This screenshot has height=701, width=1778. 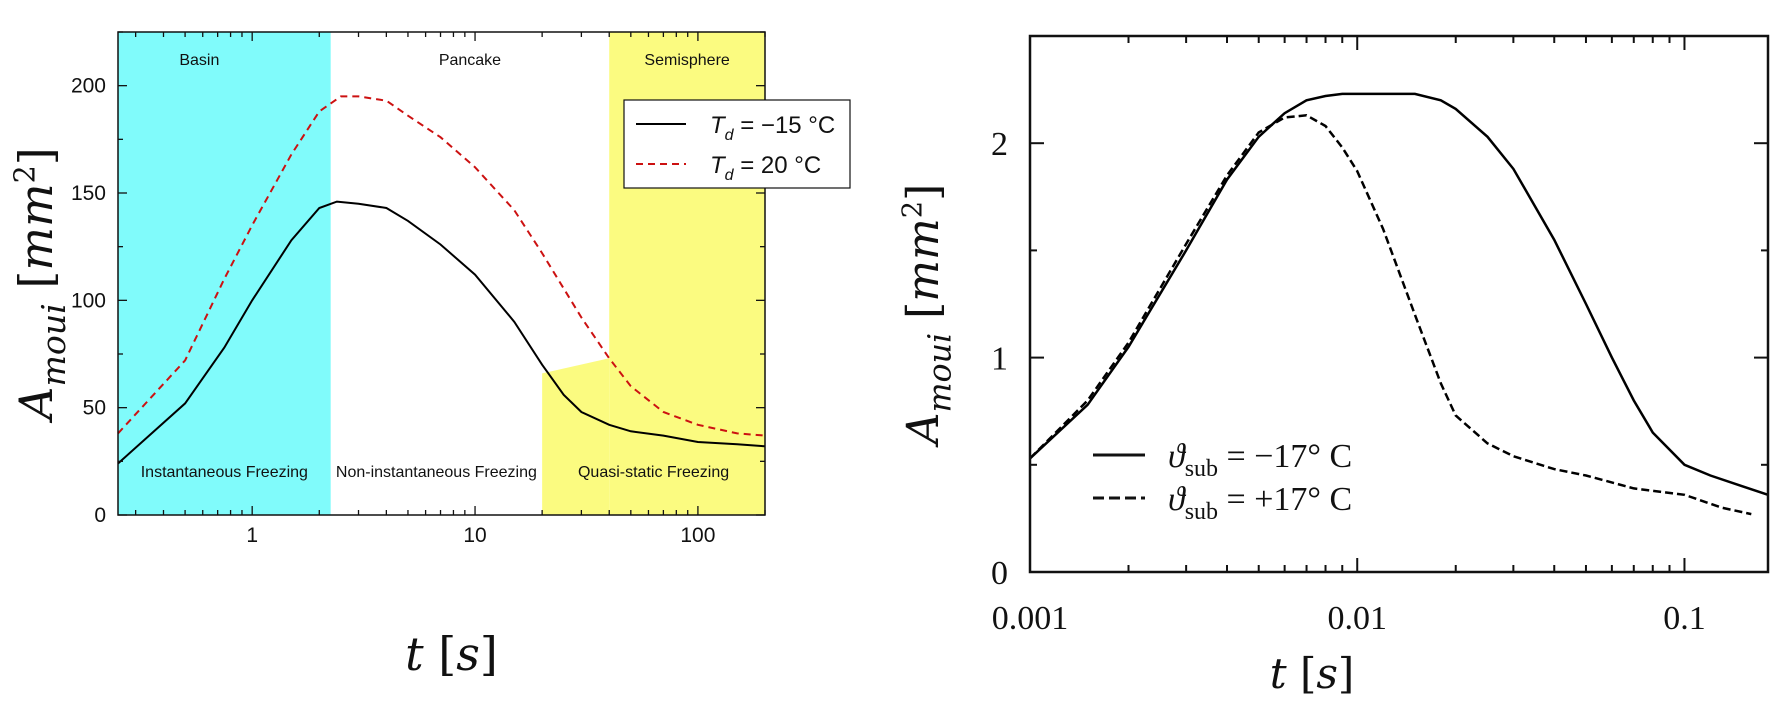 I want to click on legend-label: Td = −15 °C, so click(x=772, y=128).